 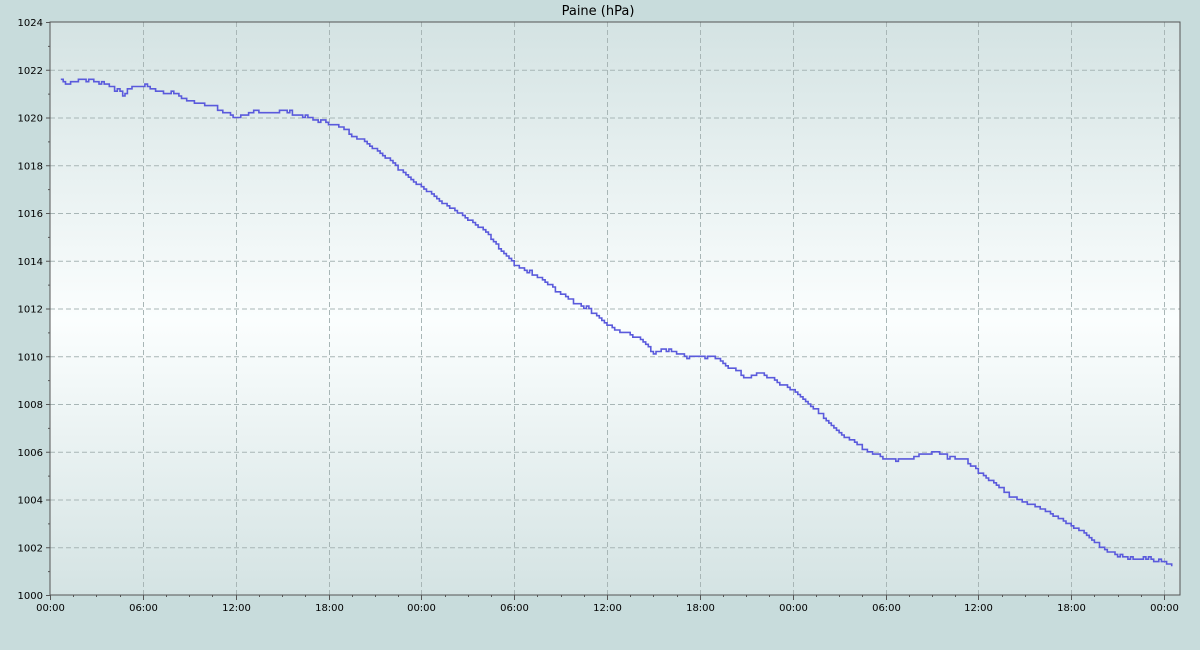 I want to click on y-tick-label: 1012, so click(x=30, y=310).